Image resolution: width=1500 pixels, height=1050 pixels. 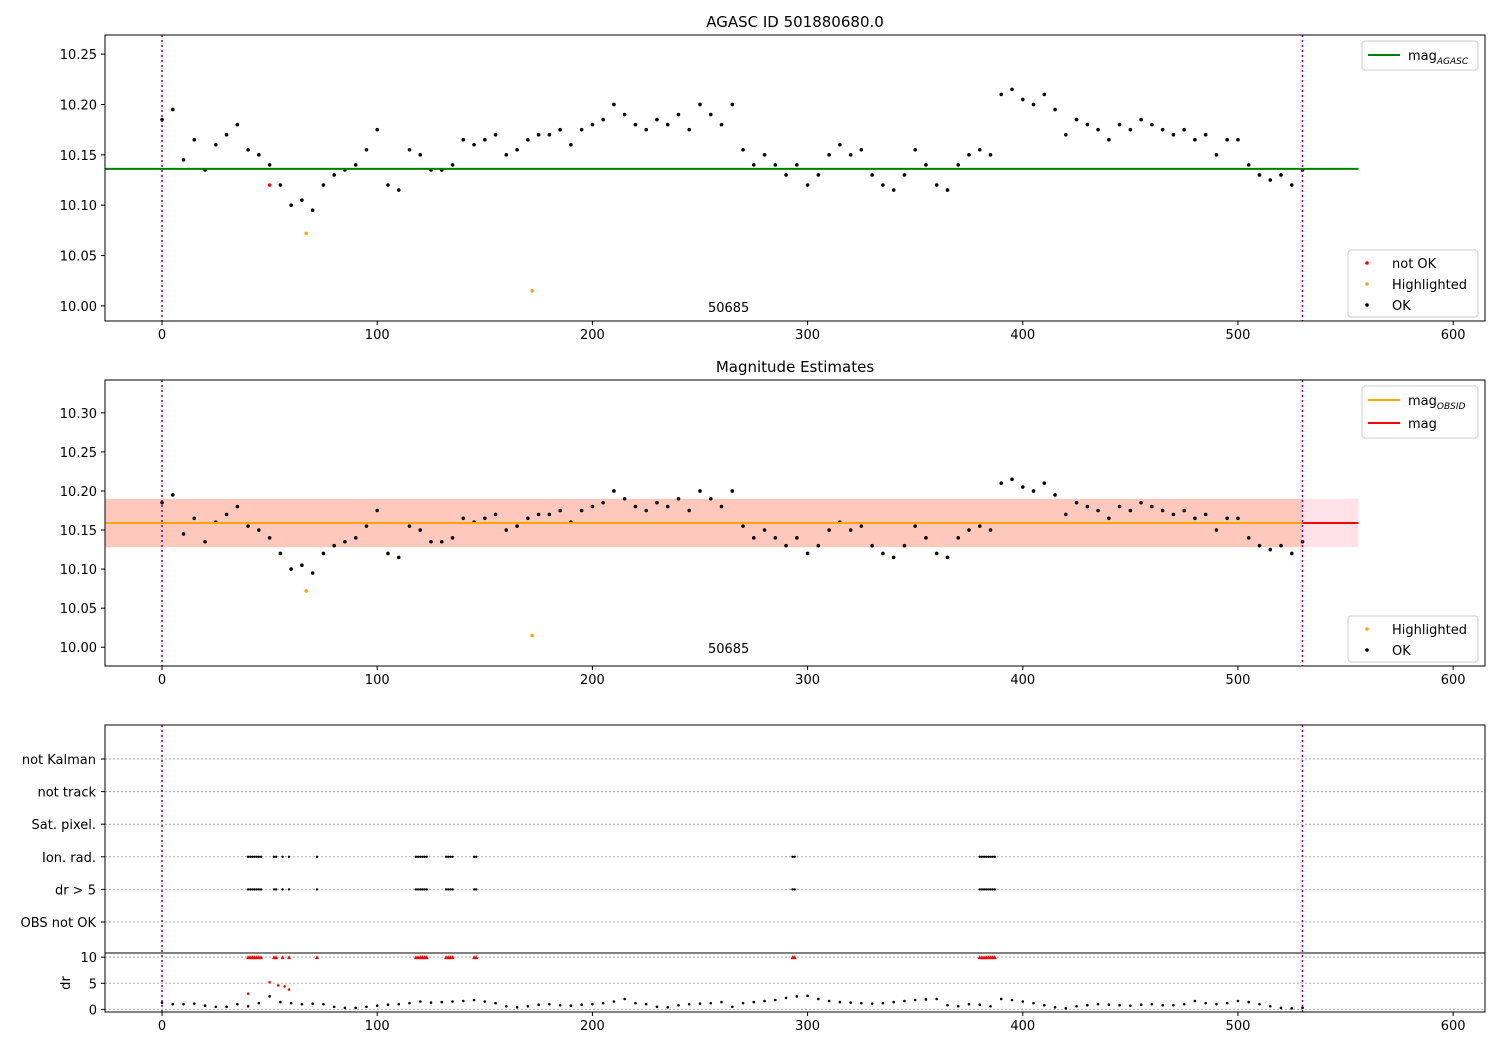 What do you see at coordinates (728, 308) in the screenshot?
I see `obsid-annotation: 50685` at bounding box center [728, 308].